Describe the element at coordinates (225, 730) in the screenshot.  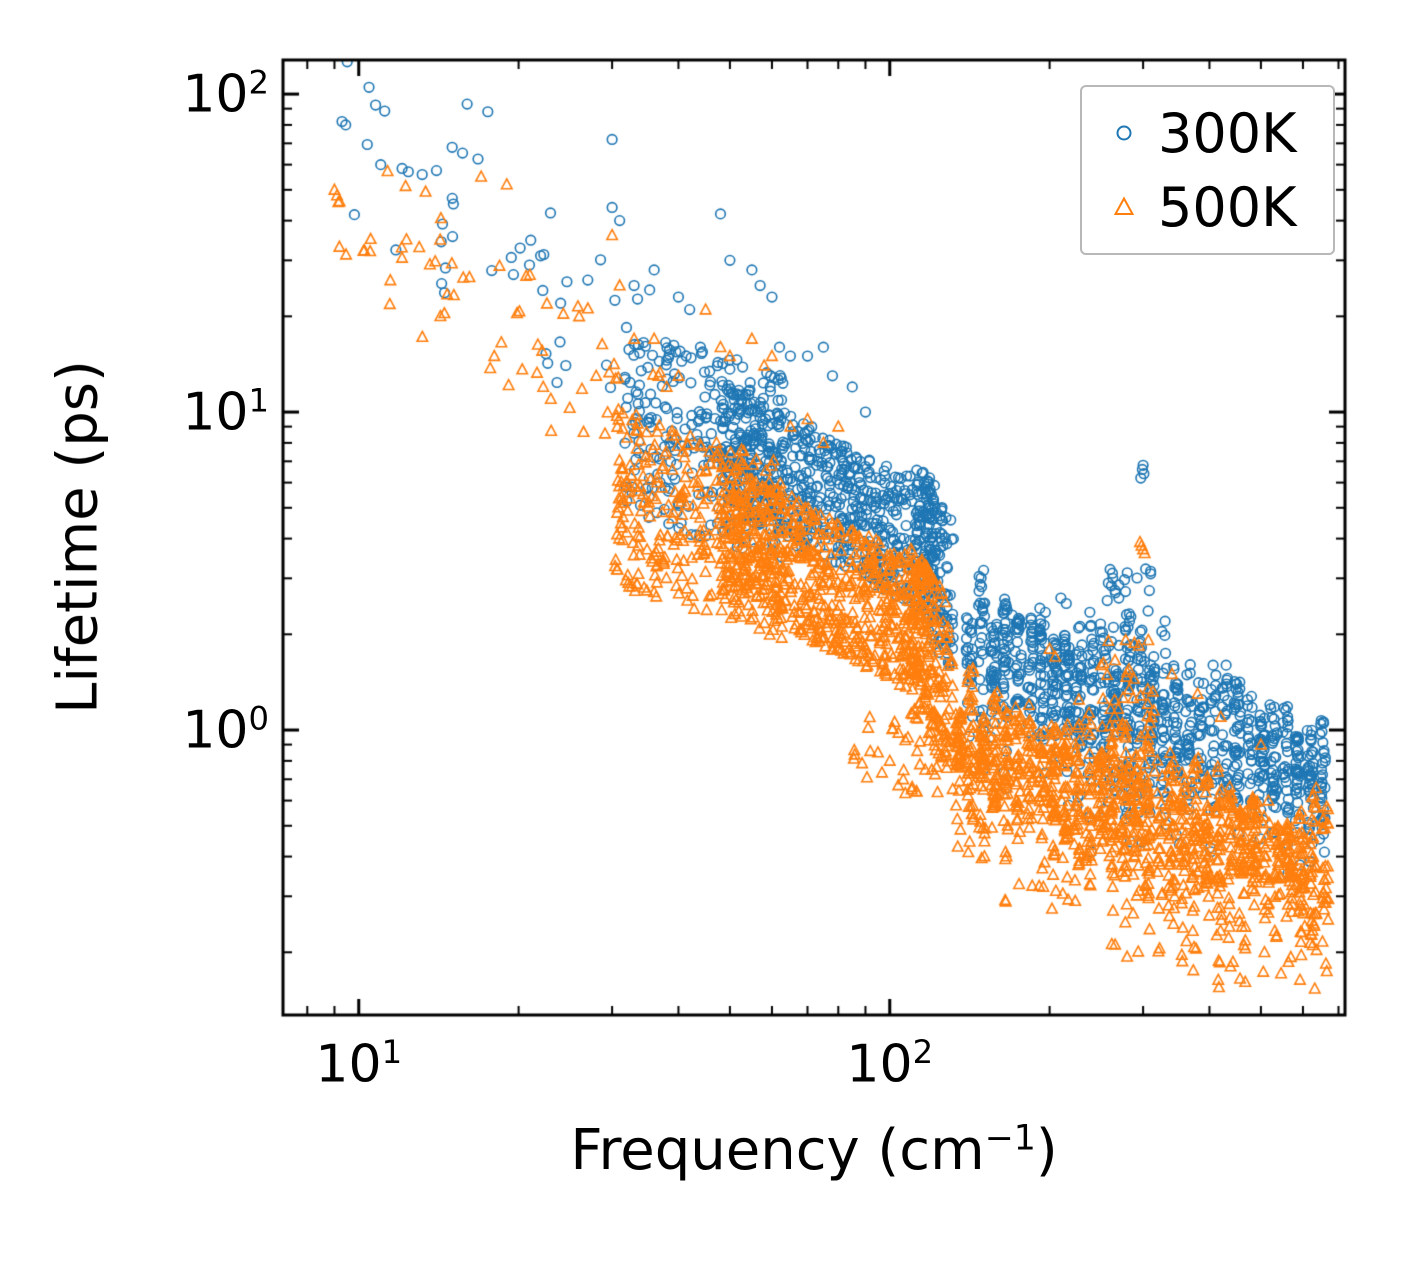
I see `y-axis-tick-label: 100` at that location.